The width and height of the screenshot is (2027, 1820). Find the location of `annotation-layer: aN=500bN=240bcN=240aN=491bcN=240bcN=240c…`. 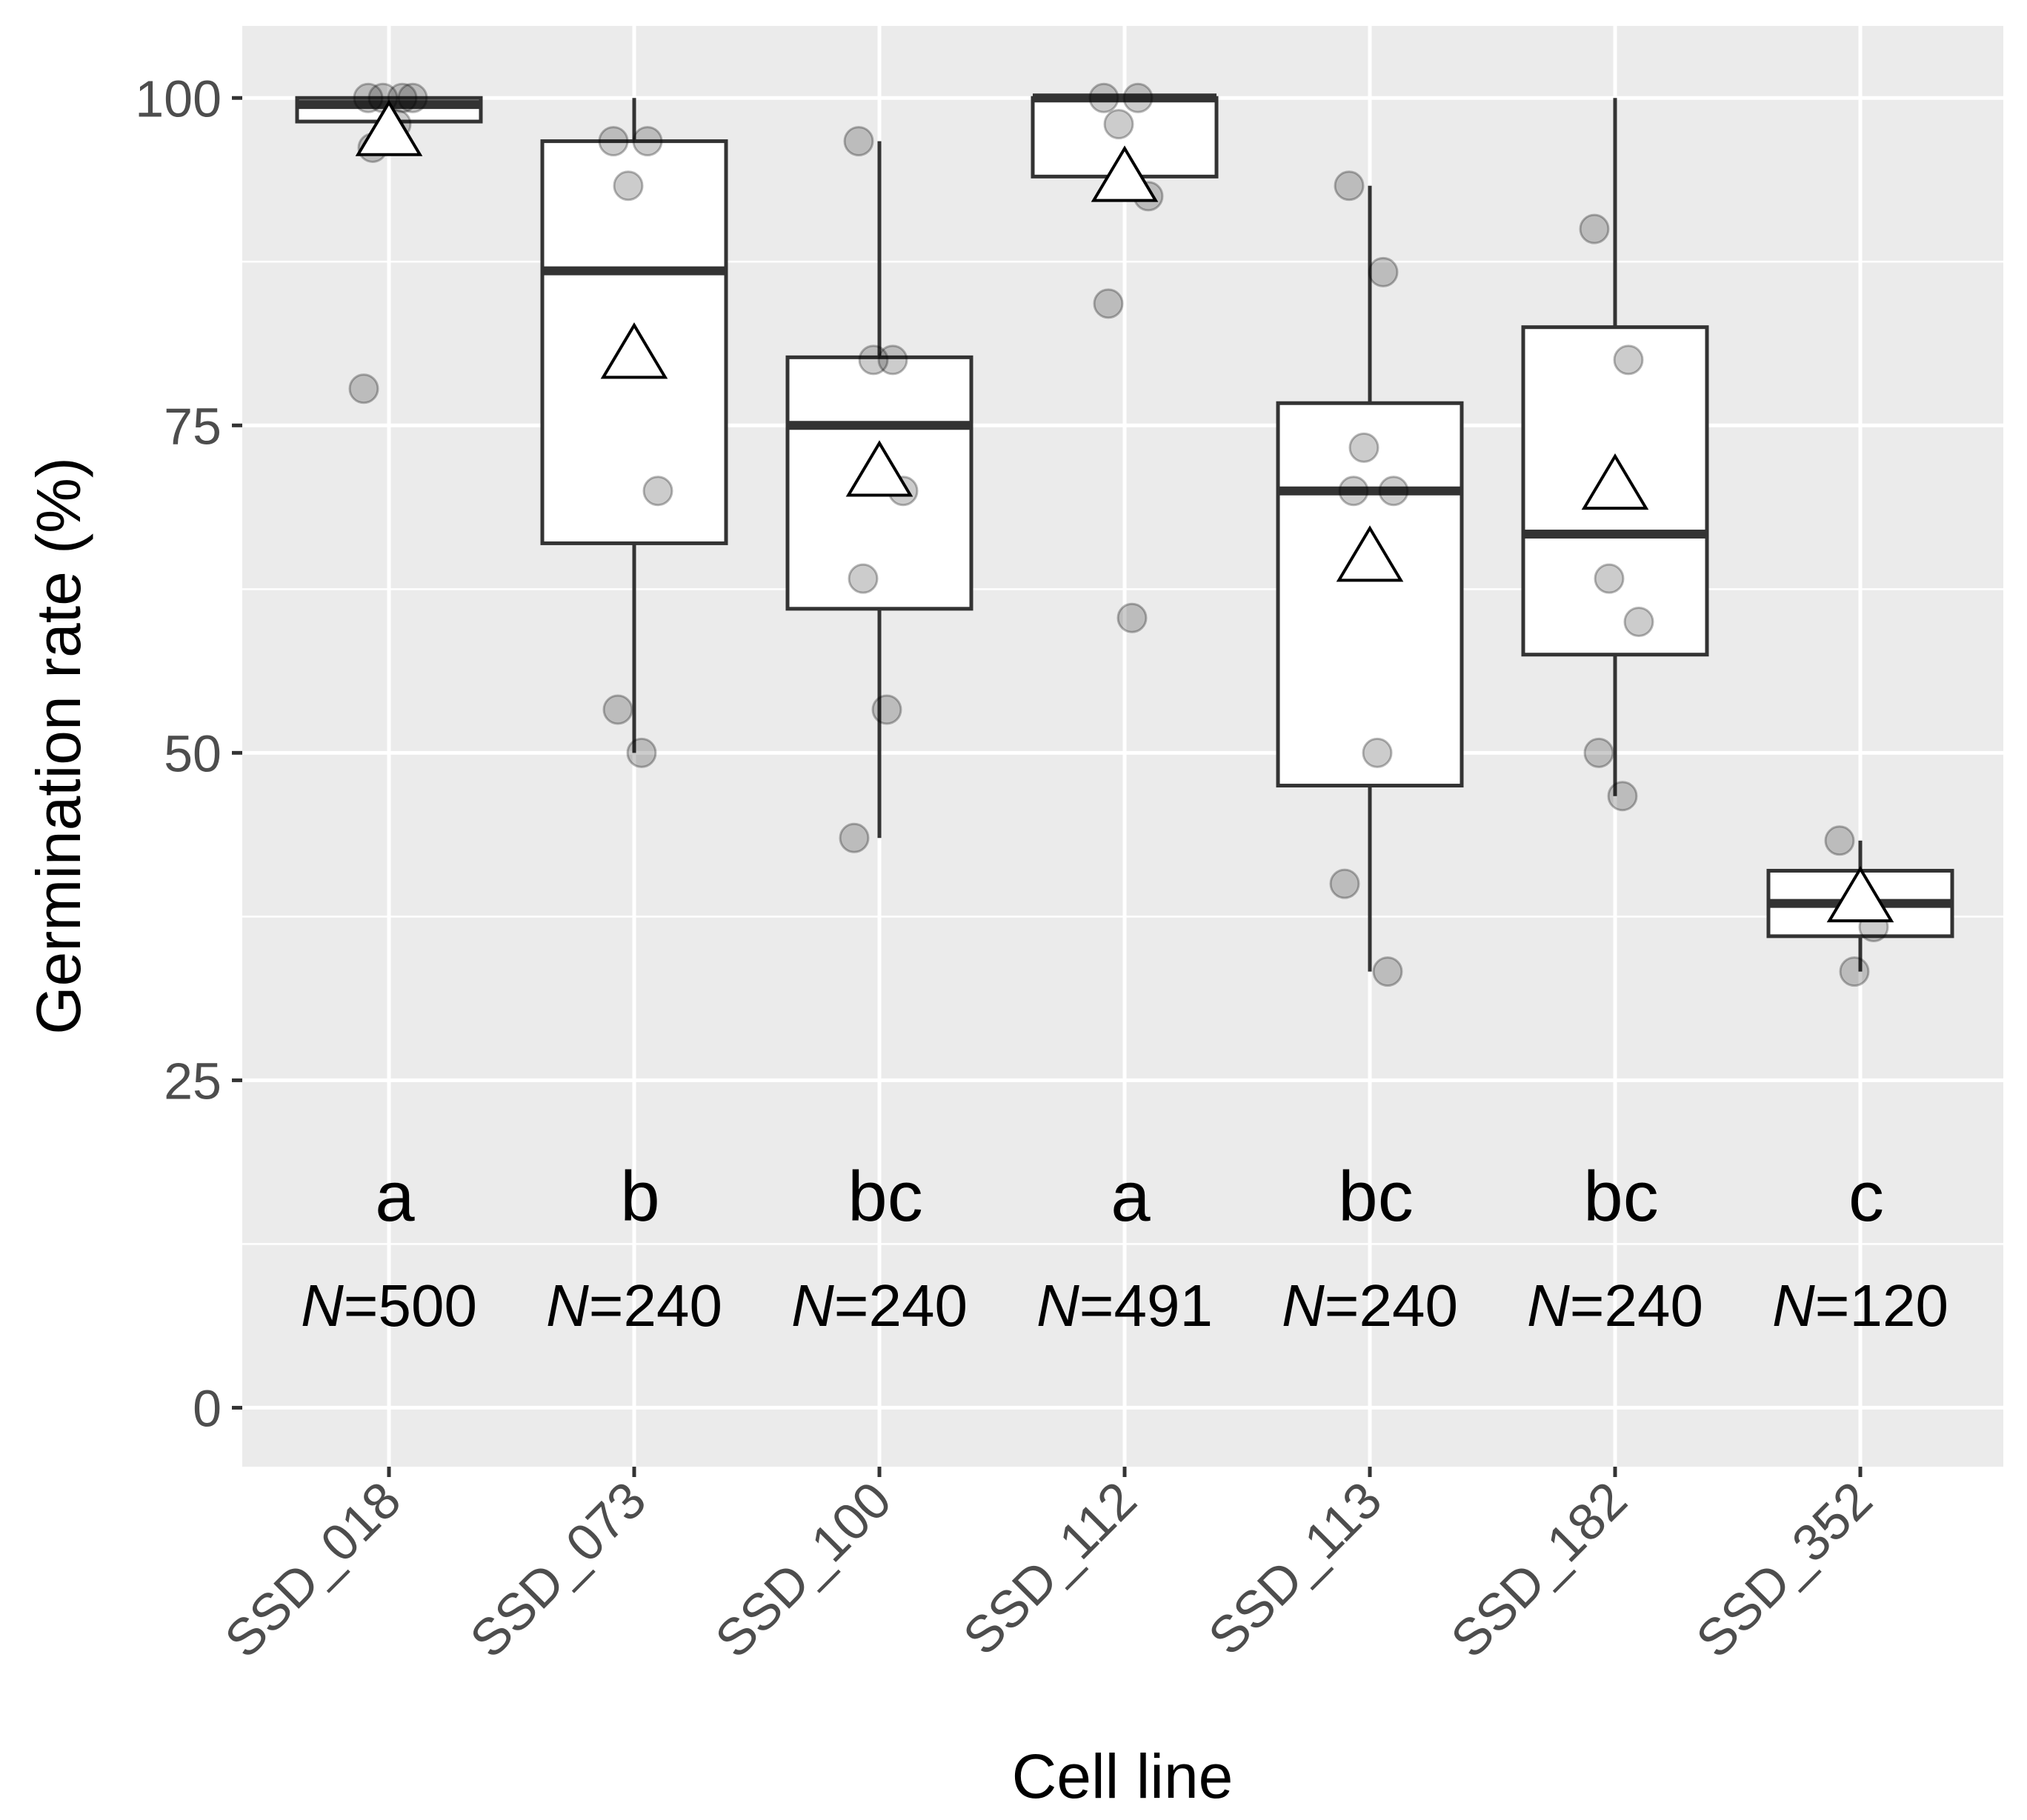

annotation-layer: aN=500bN=240bcN=240aN=491bcN=240bcN=240c… is located at coordinates (1124, 1248).